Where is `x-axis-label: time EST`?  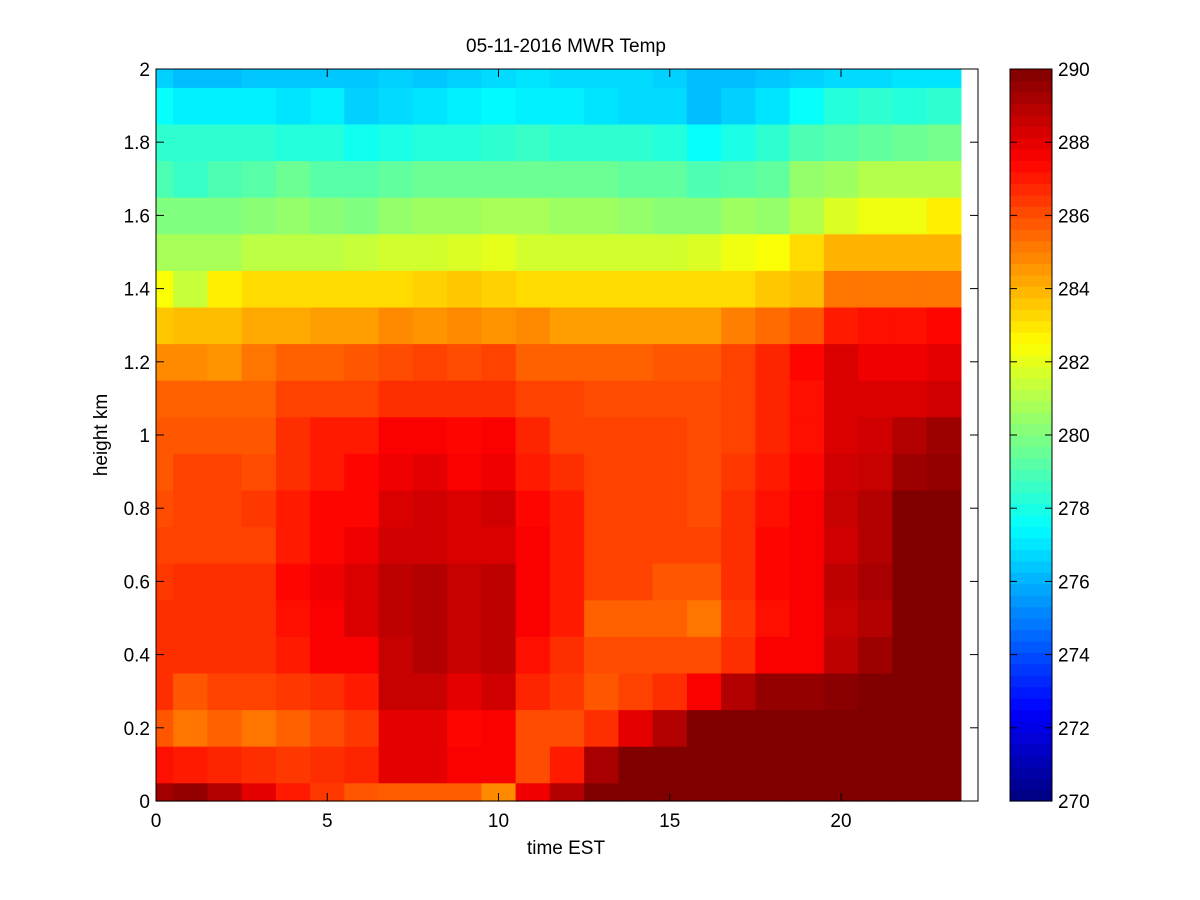
x-axis-label: time EST is located at coordinates (566, 848).